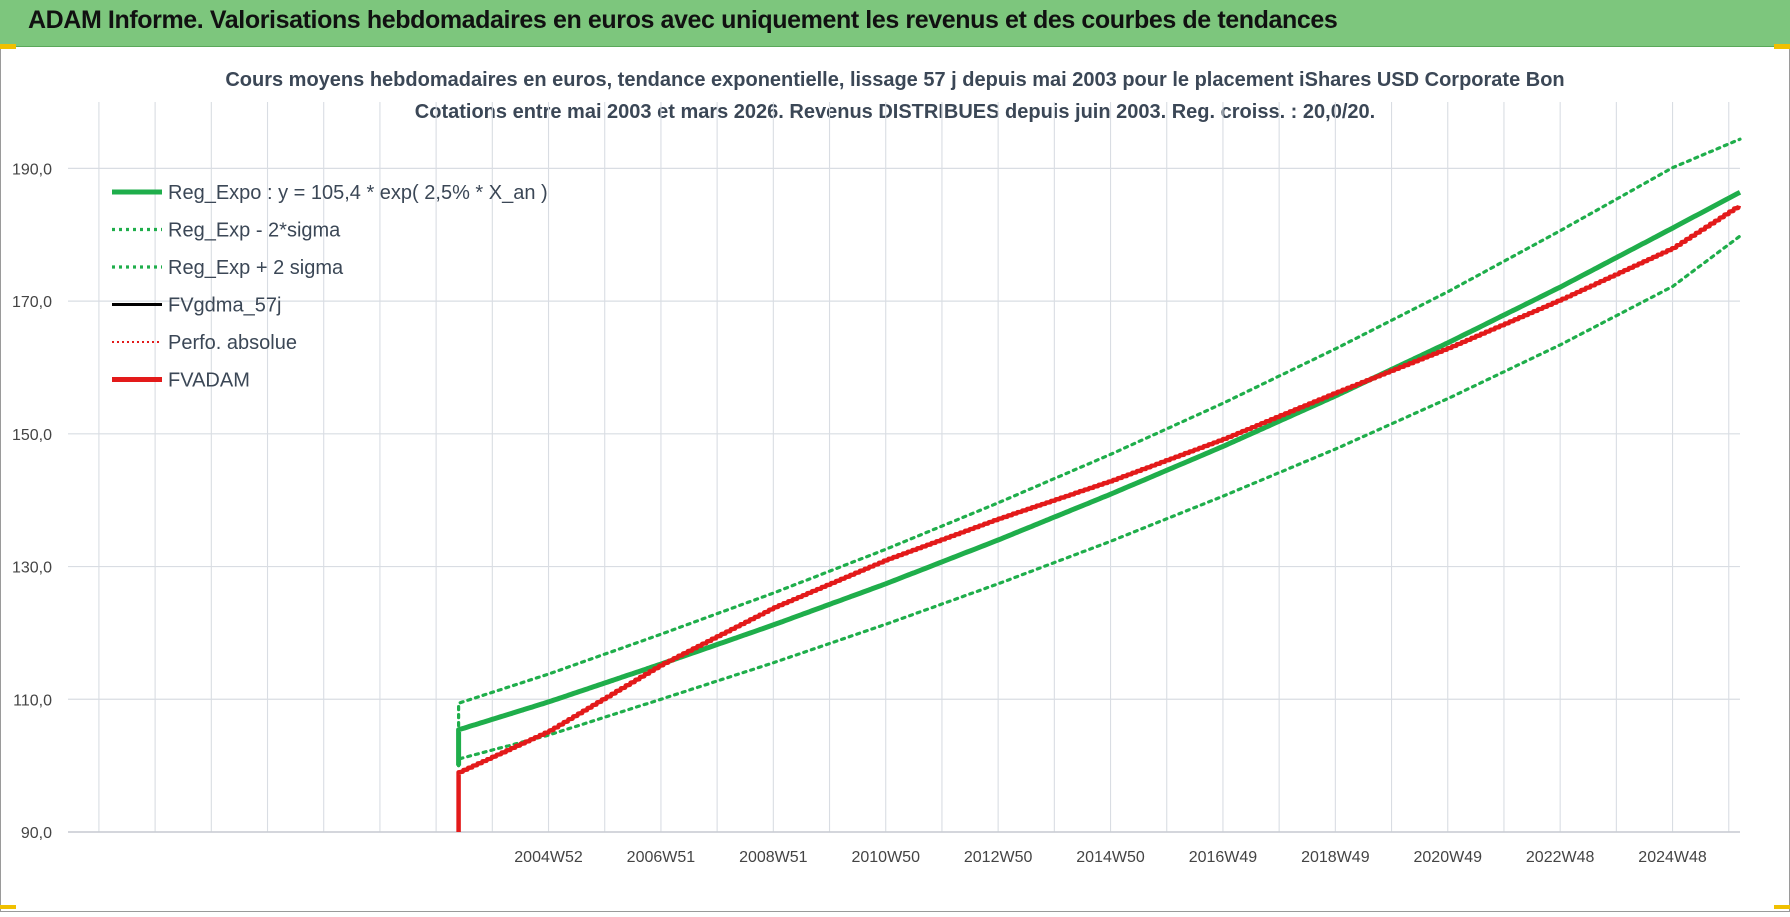  Describe the element at coordinates (1223, 857) in the screenshot. I see `x-tick-label: 2016W49` at that location.